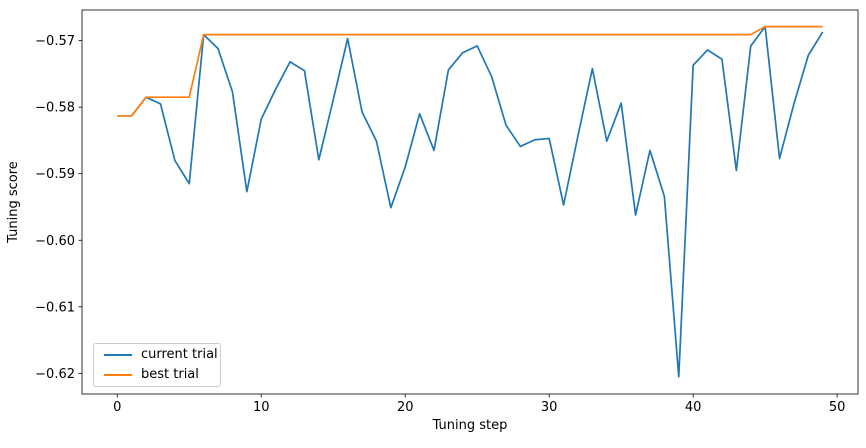 The image size is (866, 448). Describe the element at coordinates (55, 41) in the screenshot. I see `y-tick-label: −0.57` at that location.